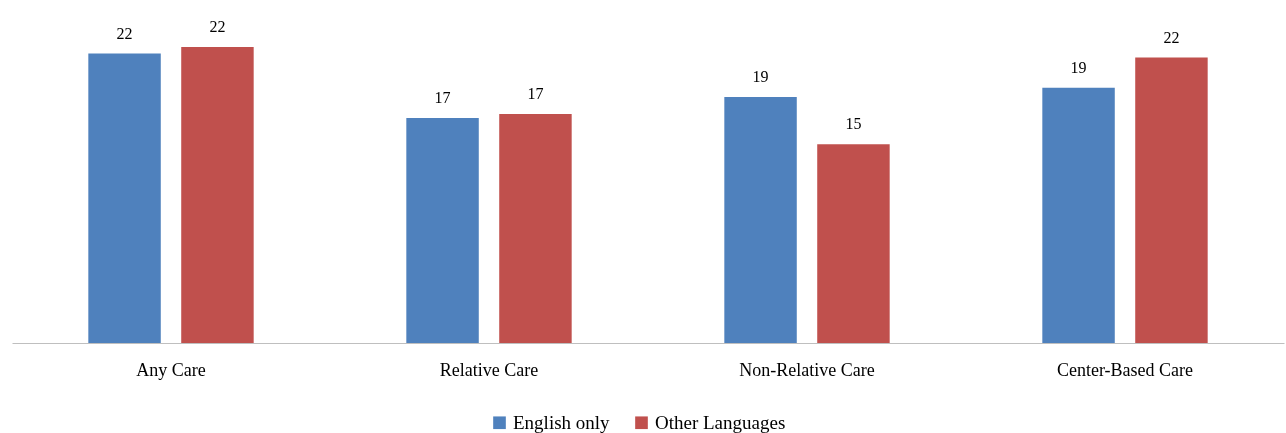  What do you see at coordinates (720, 422) in the screenshot?
I see `legend-label: Other Languages` at bounding box center [720, 422].